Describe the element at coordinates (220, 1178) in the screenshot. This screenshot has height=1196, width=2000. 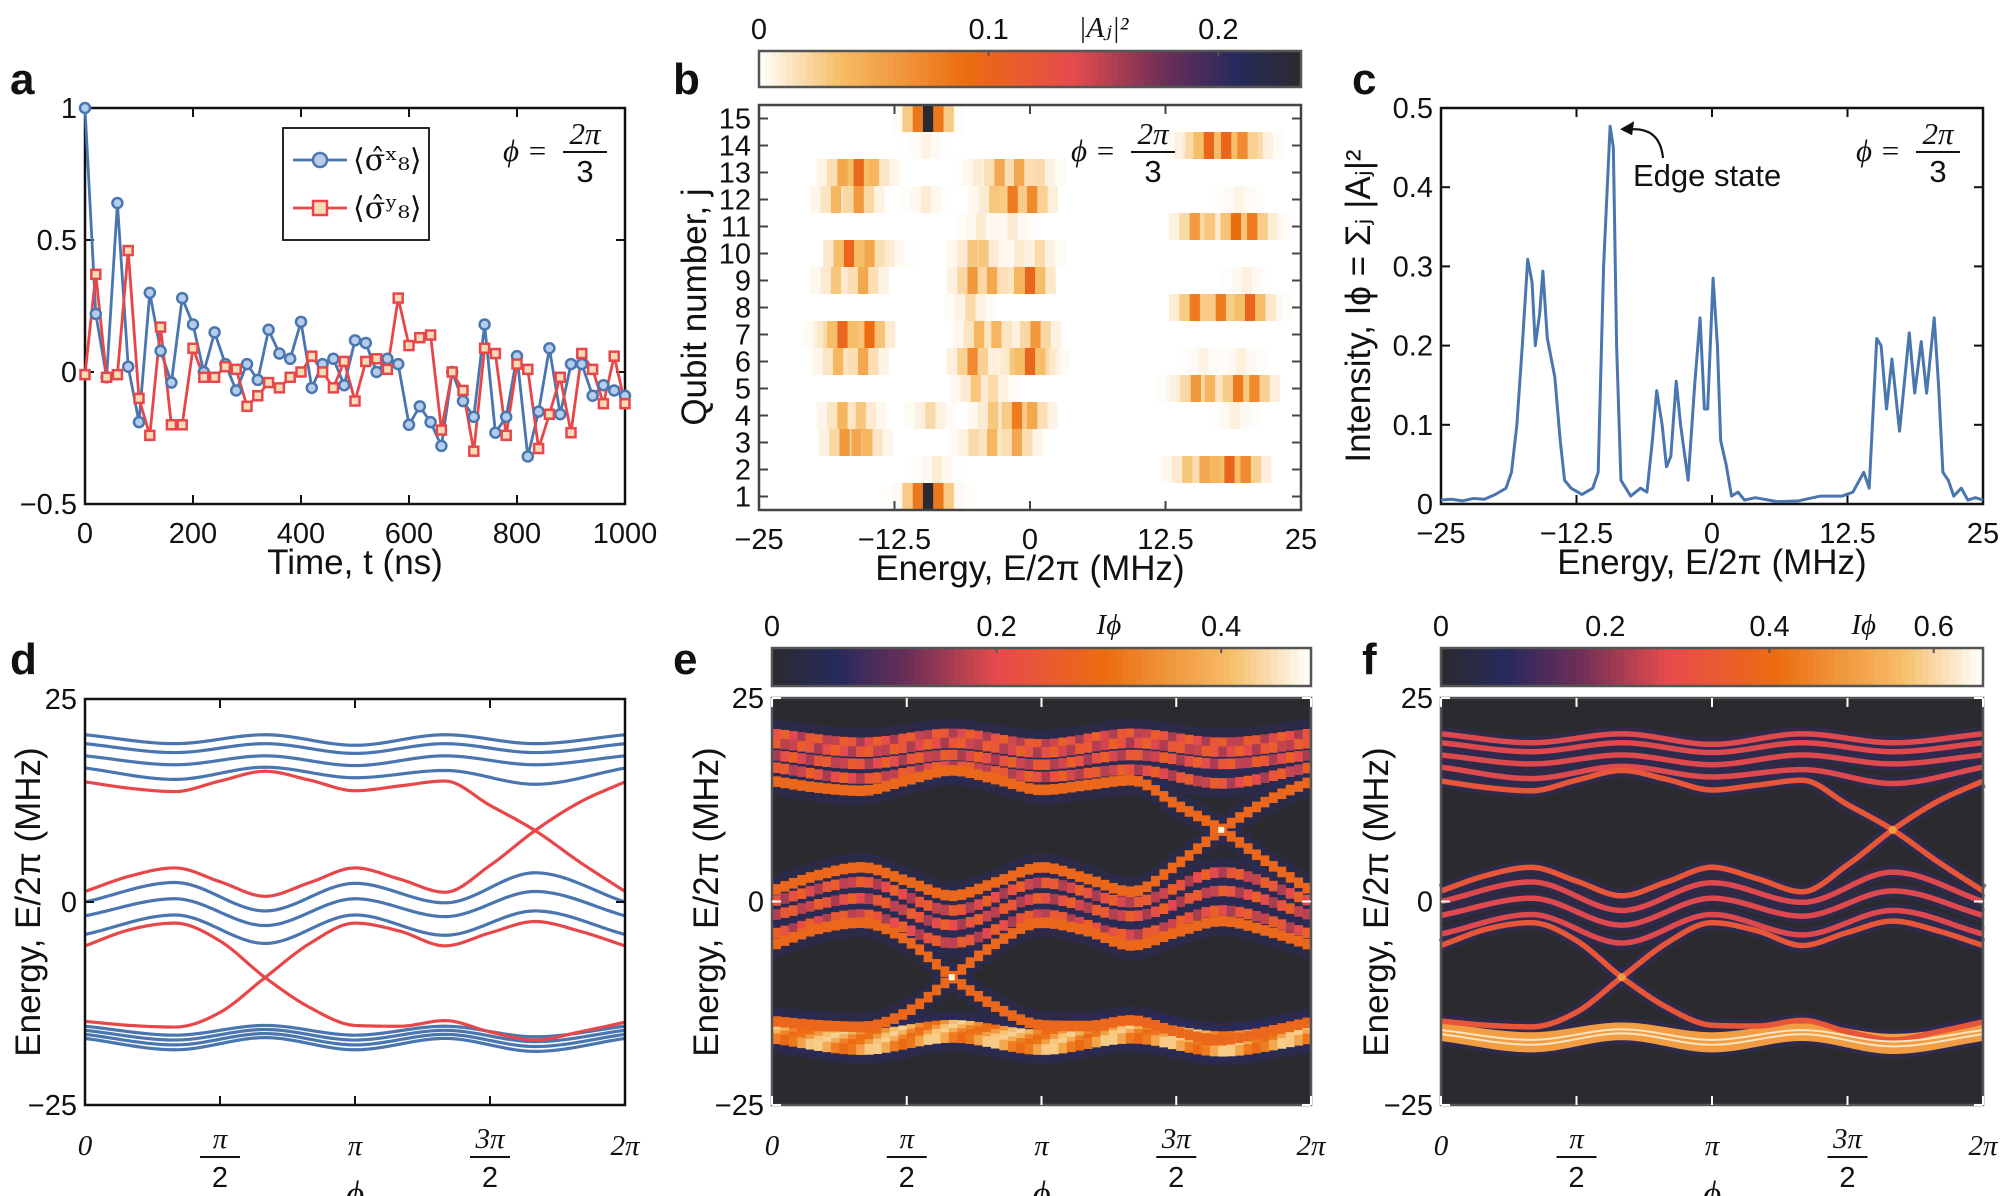
I see `x-tick-label-denominator: 2` at that location.